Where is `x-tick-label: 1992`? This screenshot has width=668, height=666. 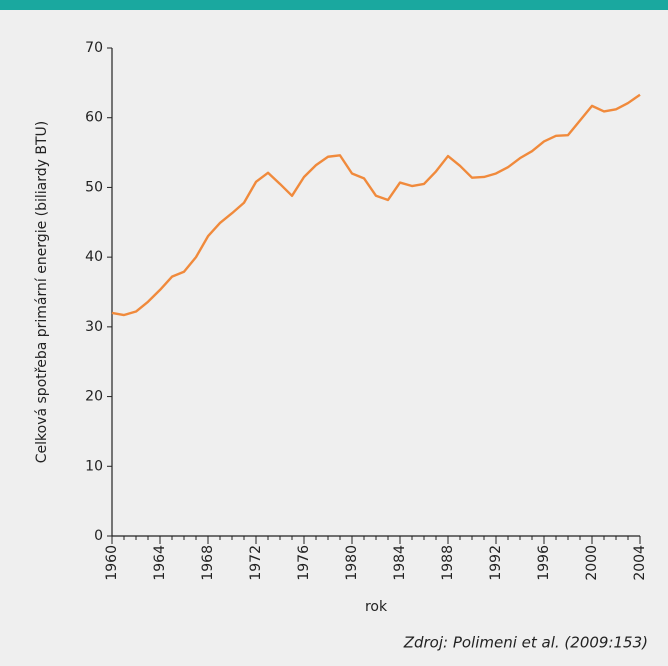 x-tick-label: 1992 is located at coordinates (496, 563).